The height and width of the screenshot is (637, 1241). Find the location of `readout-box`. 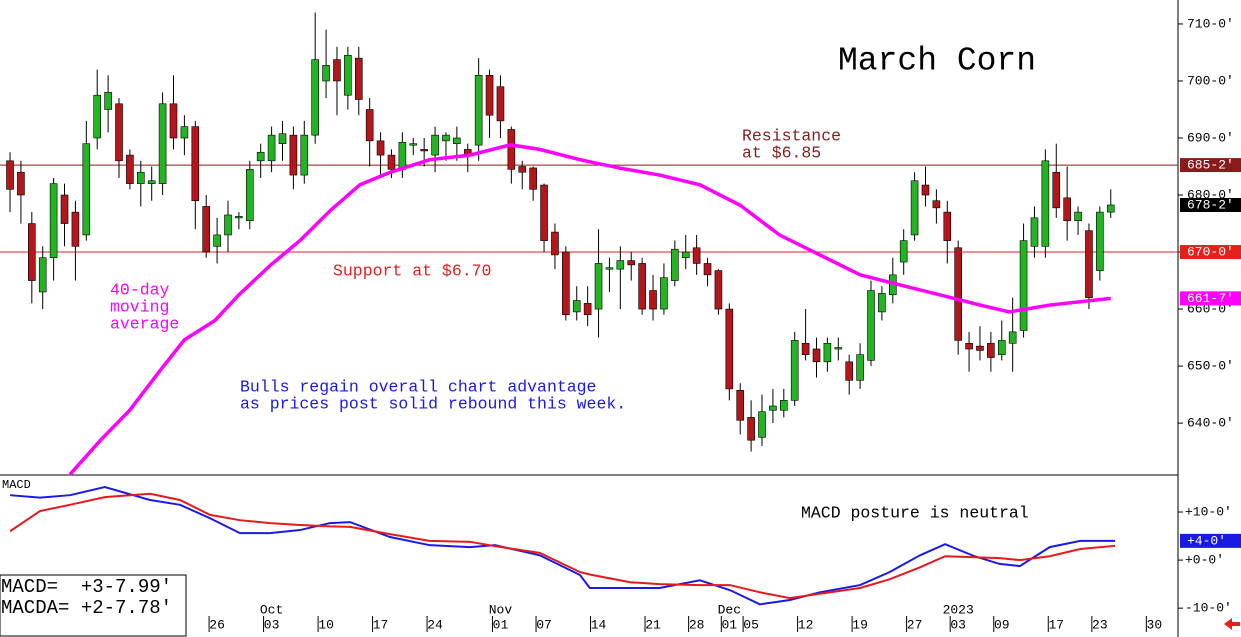

readout-box is located at coordinates (93, 605).